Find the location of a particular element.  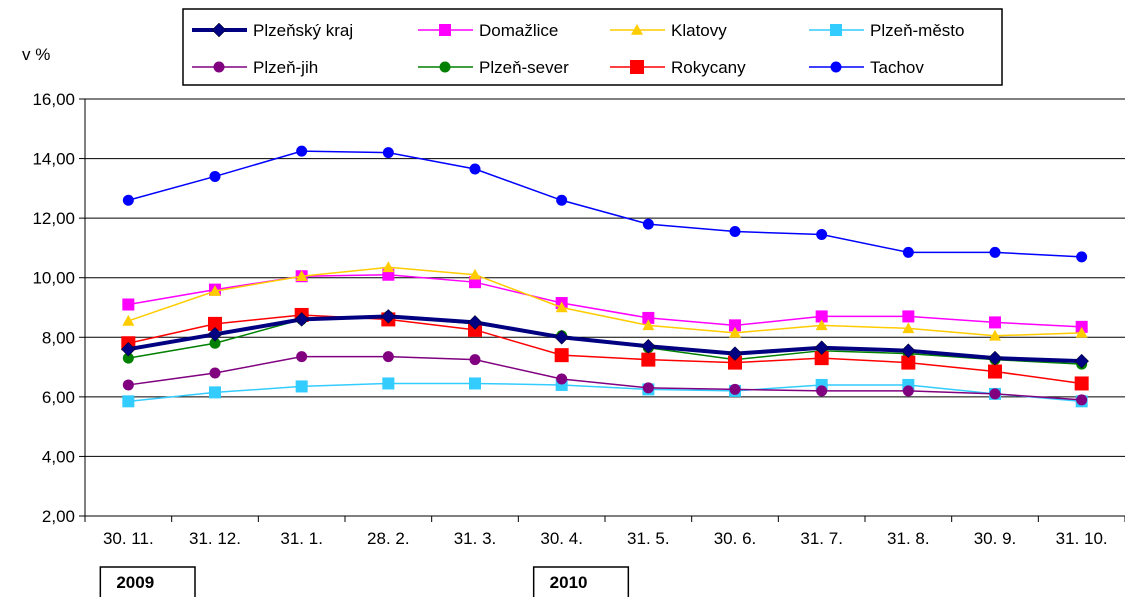

legend-label: Domažlice is located at coordinates (518, 30).